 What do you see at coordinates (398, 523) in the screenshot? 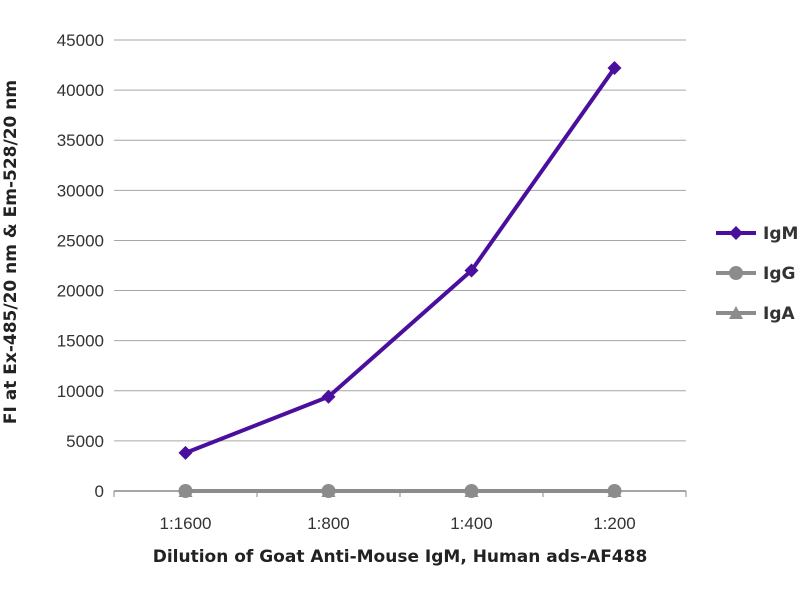
I see `x-tick-labels: 1:1600 1:800 1:400 1:200` at bounding box center [398, 523].